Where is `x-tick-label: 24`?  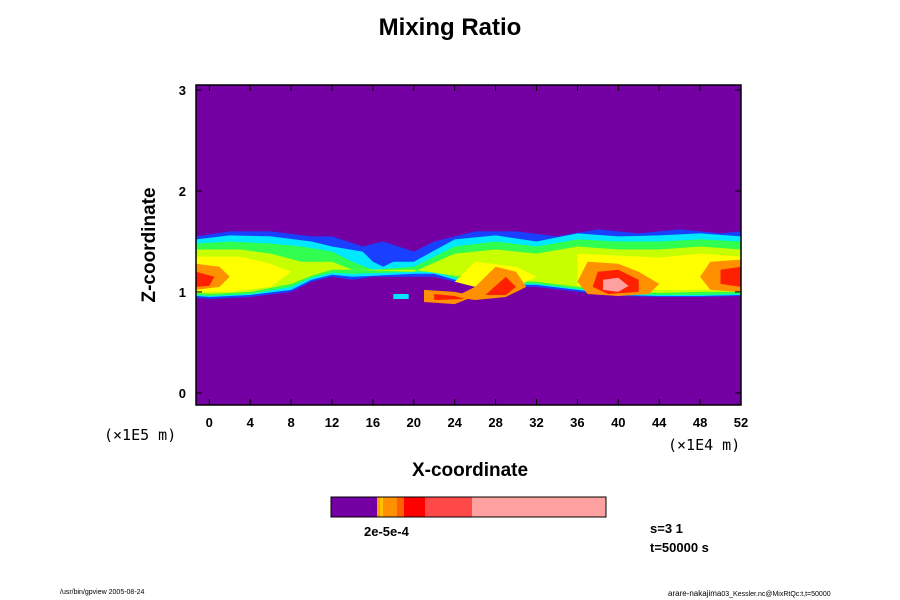
x-tick-label: 24 is located at coordinates (454, 422).